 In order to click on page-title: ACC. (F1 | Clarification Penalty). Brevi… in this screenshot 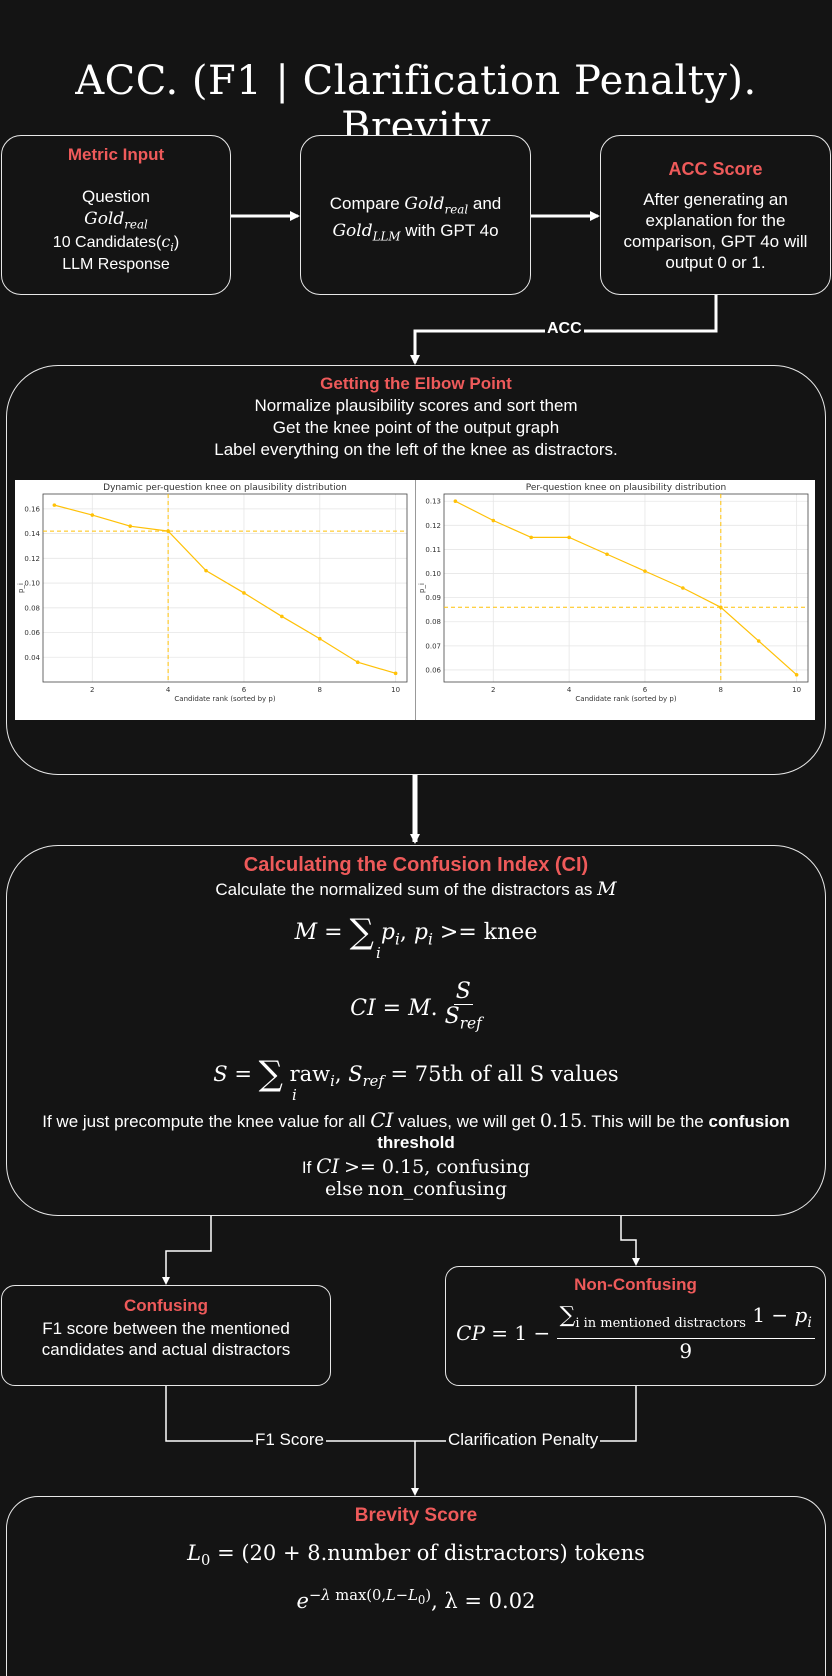, I will do `click(416, 104)`.